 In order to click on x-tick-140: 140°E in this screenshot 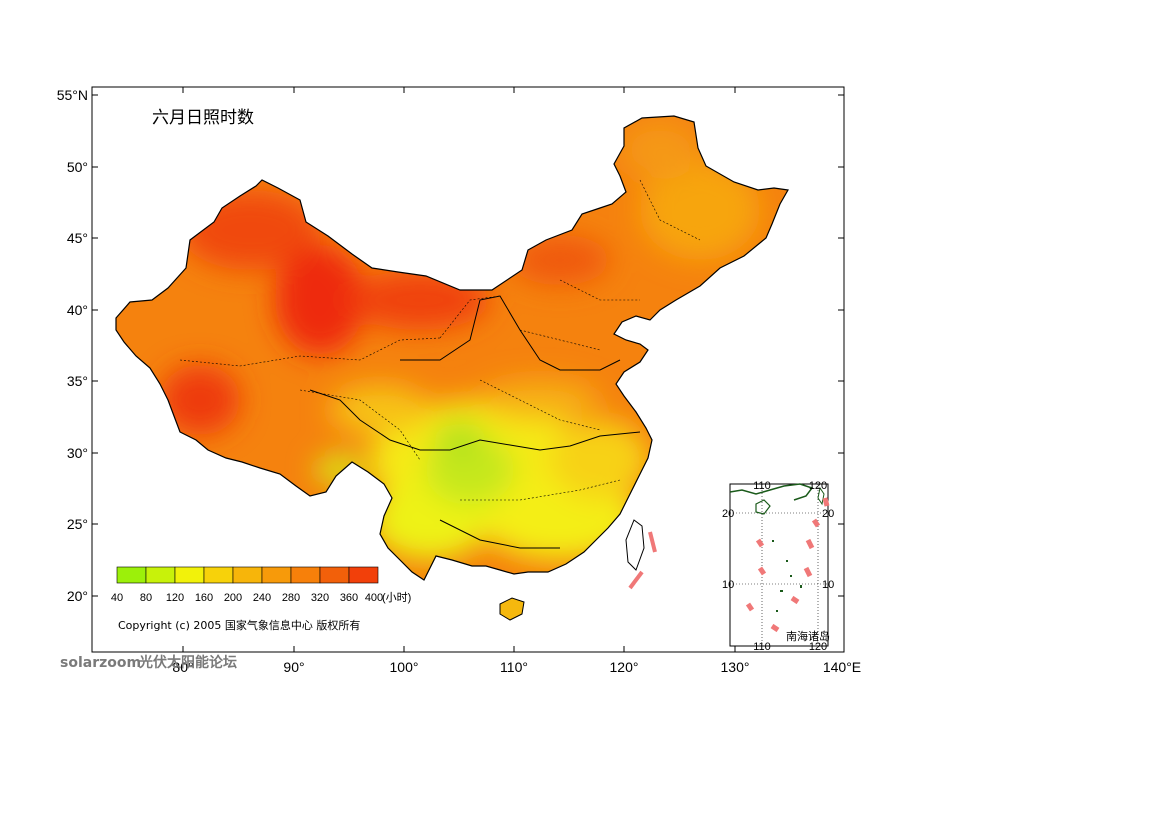, I will do `click(842, 667)`.